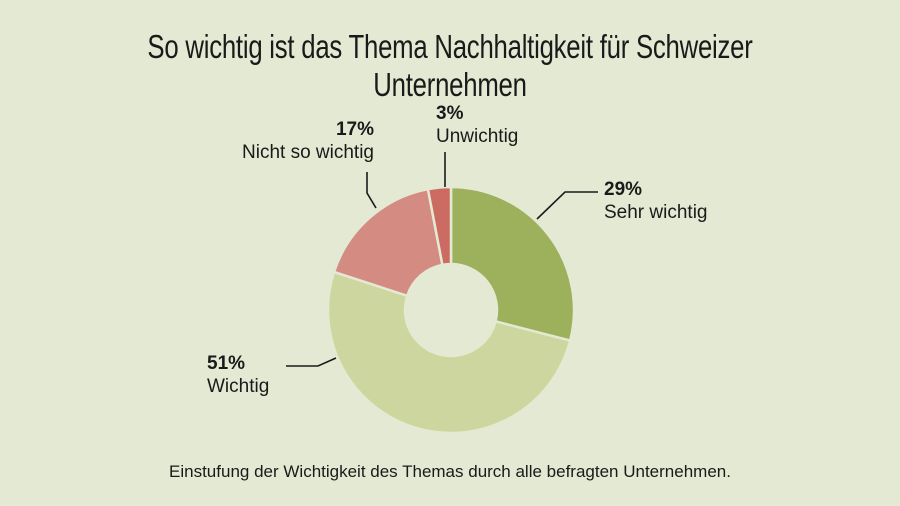  Describe the element at coordinates (477, 136) in the screenshot. I see `category-label: Unwichtig` at that location.